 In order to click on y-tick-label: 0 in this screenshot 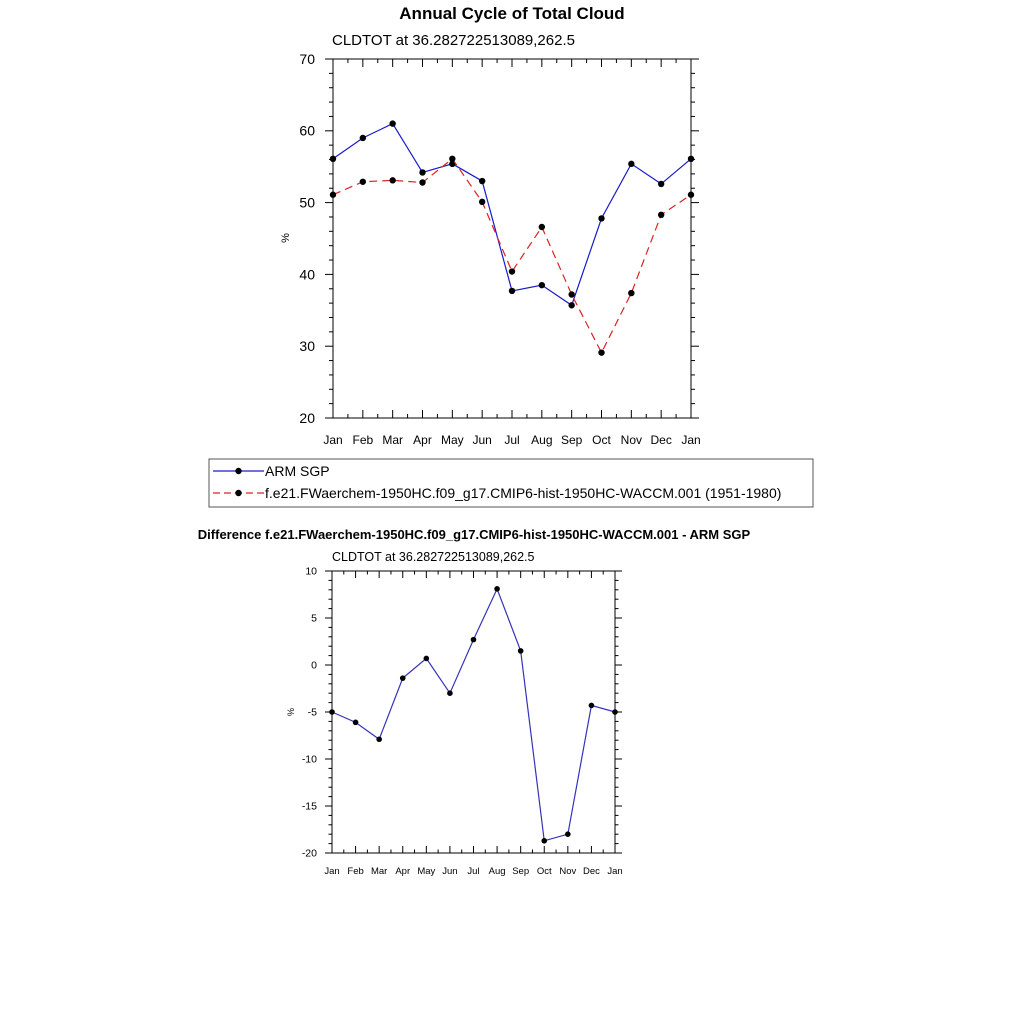, I will do `click(314, 666)`.